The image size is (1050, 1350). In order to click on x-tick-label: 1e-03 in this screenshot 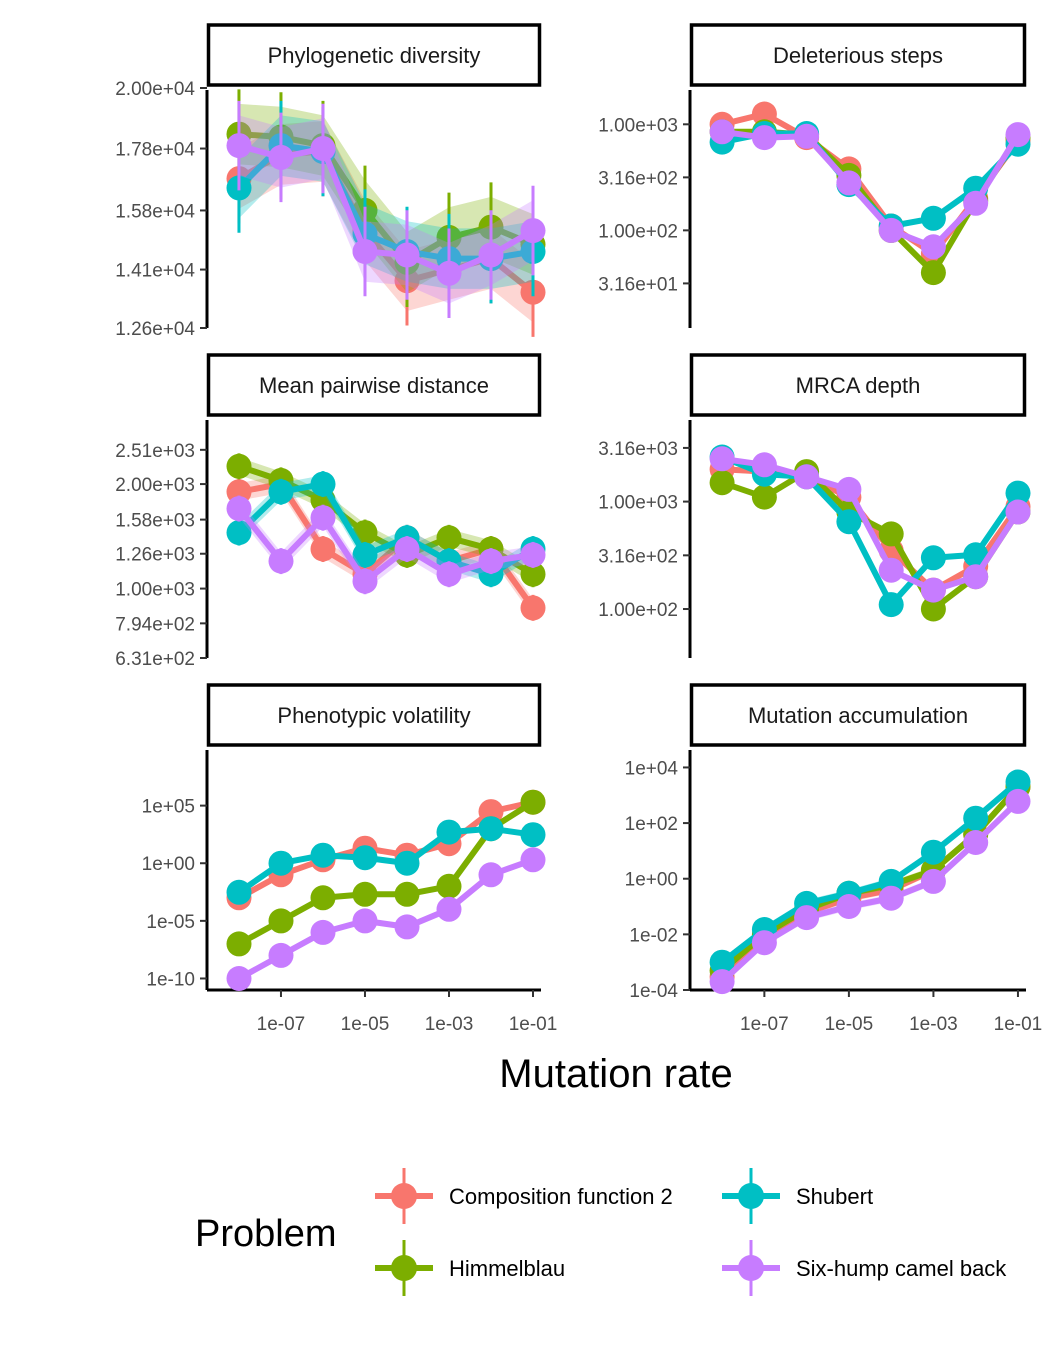, I will do `click(449, 1024)`.